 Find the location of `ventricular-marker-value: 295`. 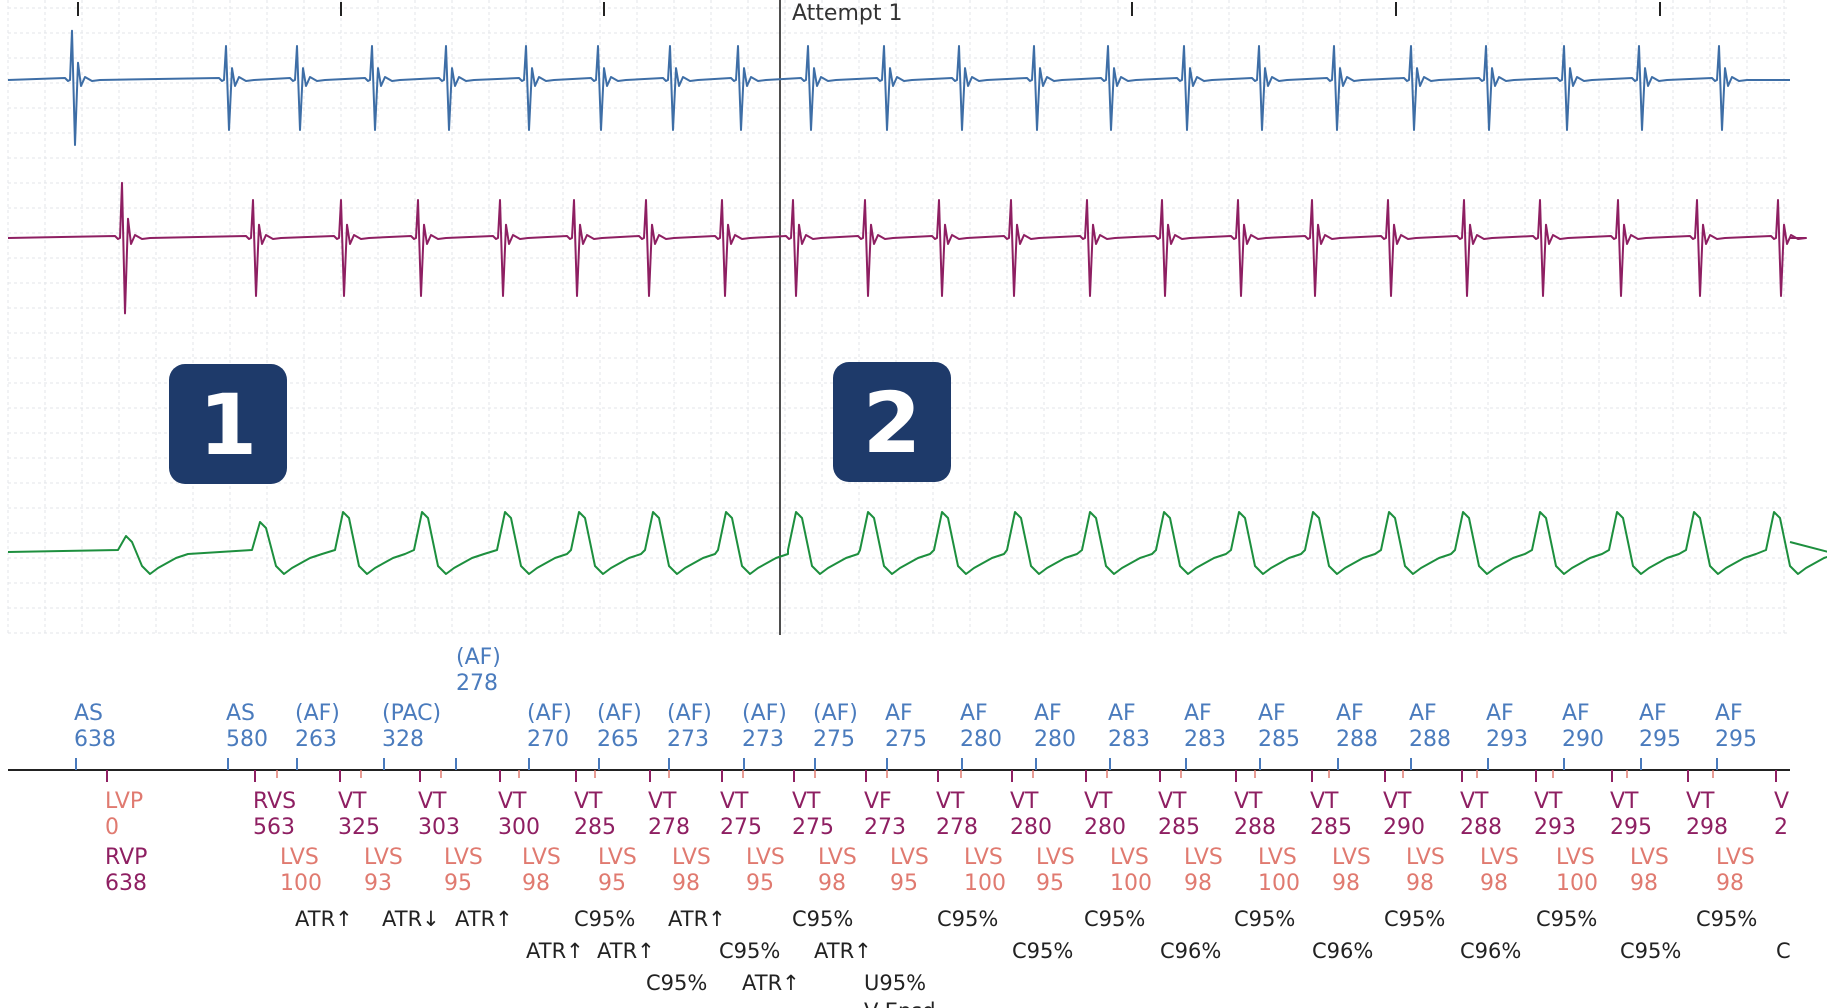

ventricular-marker-value: 295 is located at coordinates (1631, 827).